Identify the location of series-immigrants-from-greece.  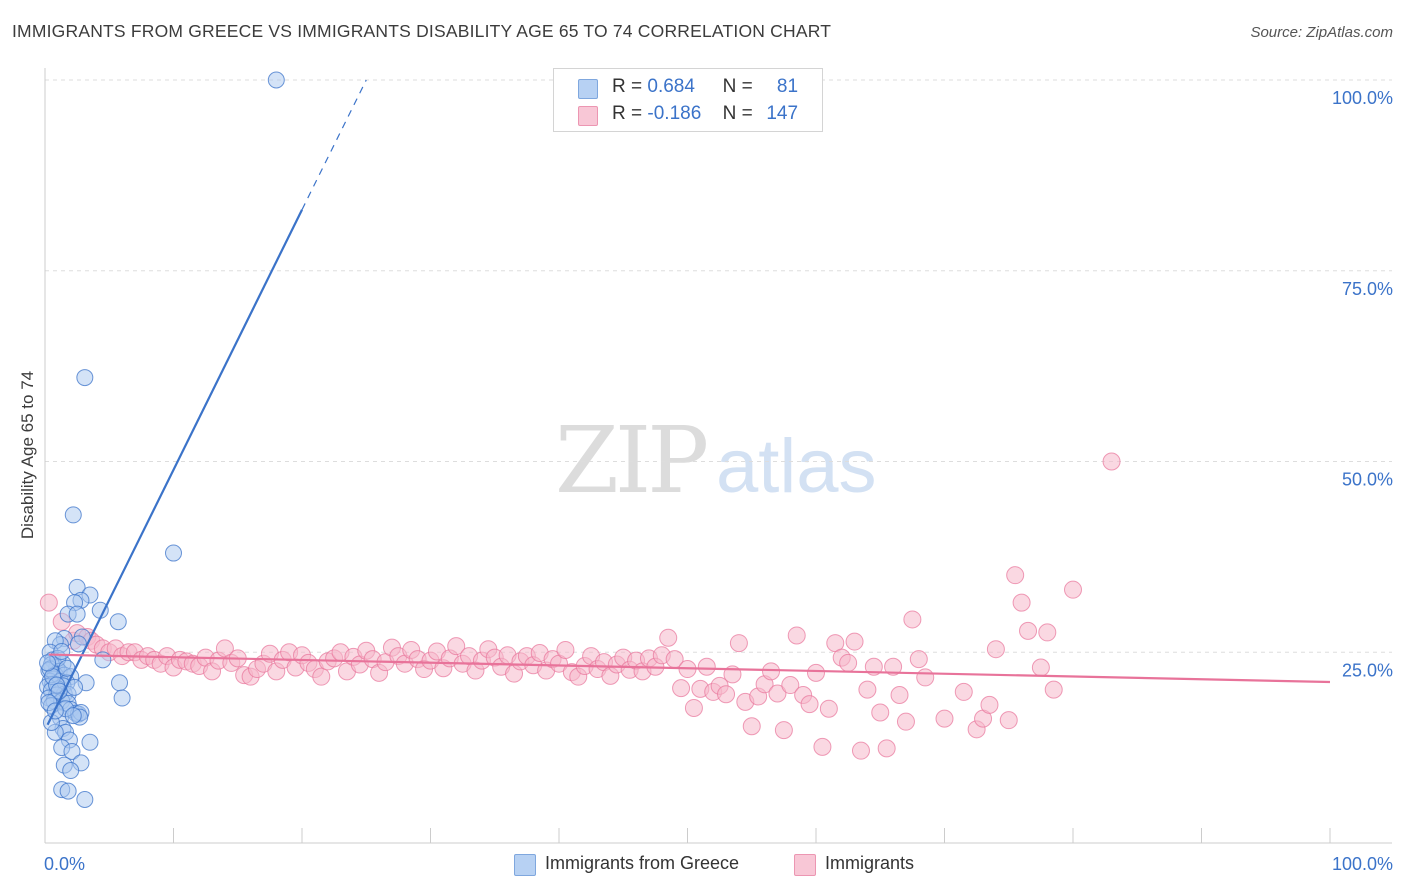
(162, 440).